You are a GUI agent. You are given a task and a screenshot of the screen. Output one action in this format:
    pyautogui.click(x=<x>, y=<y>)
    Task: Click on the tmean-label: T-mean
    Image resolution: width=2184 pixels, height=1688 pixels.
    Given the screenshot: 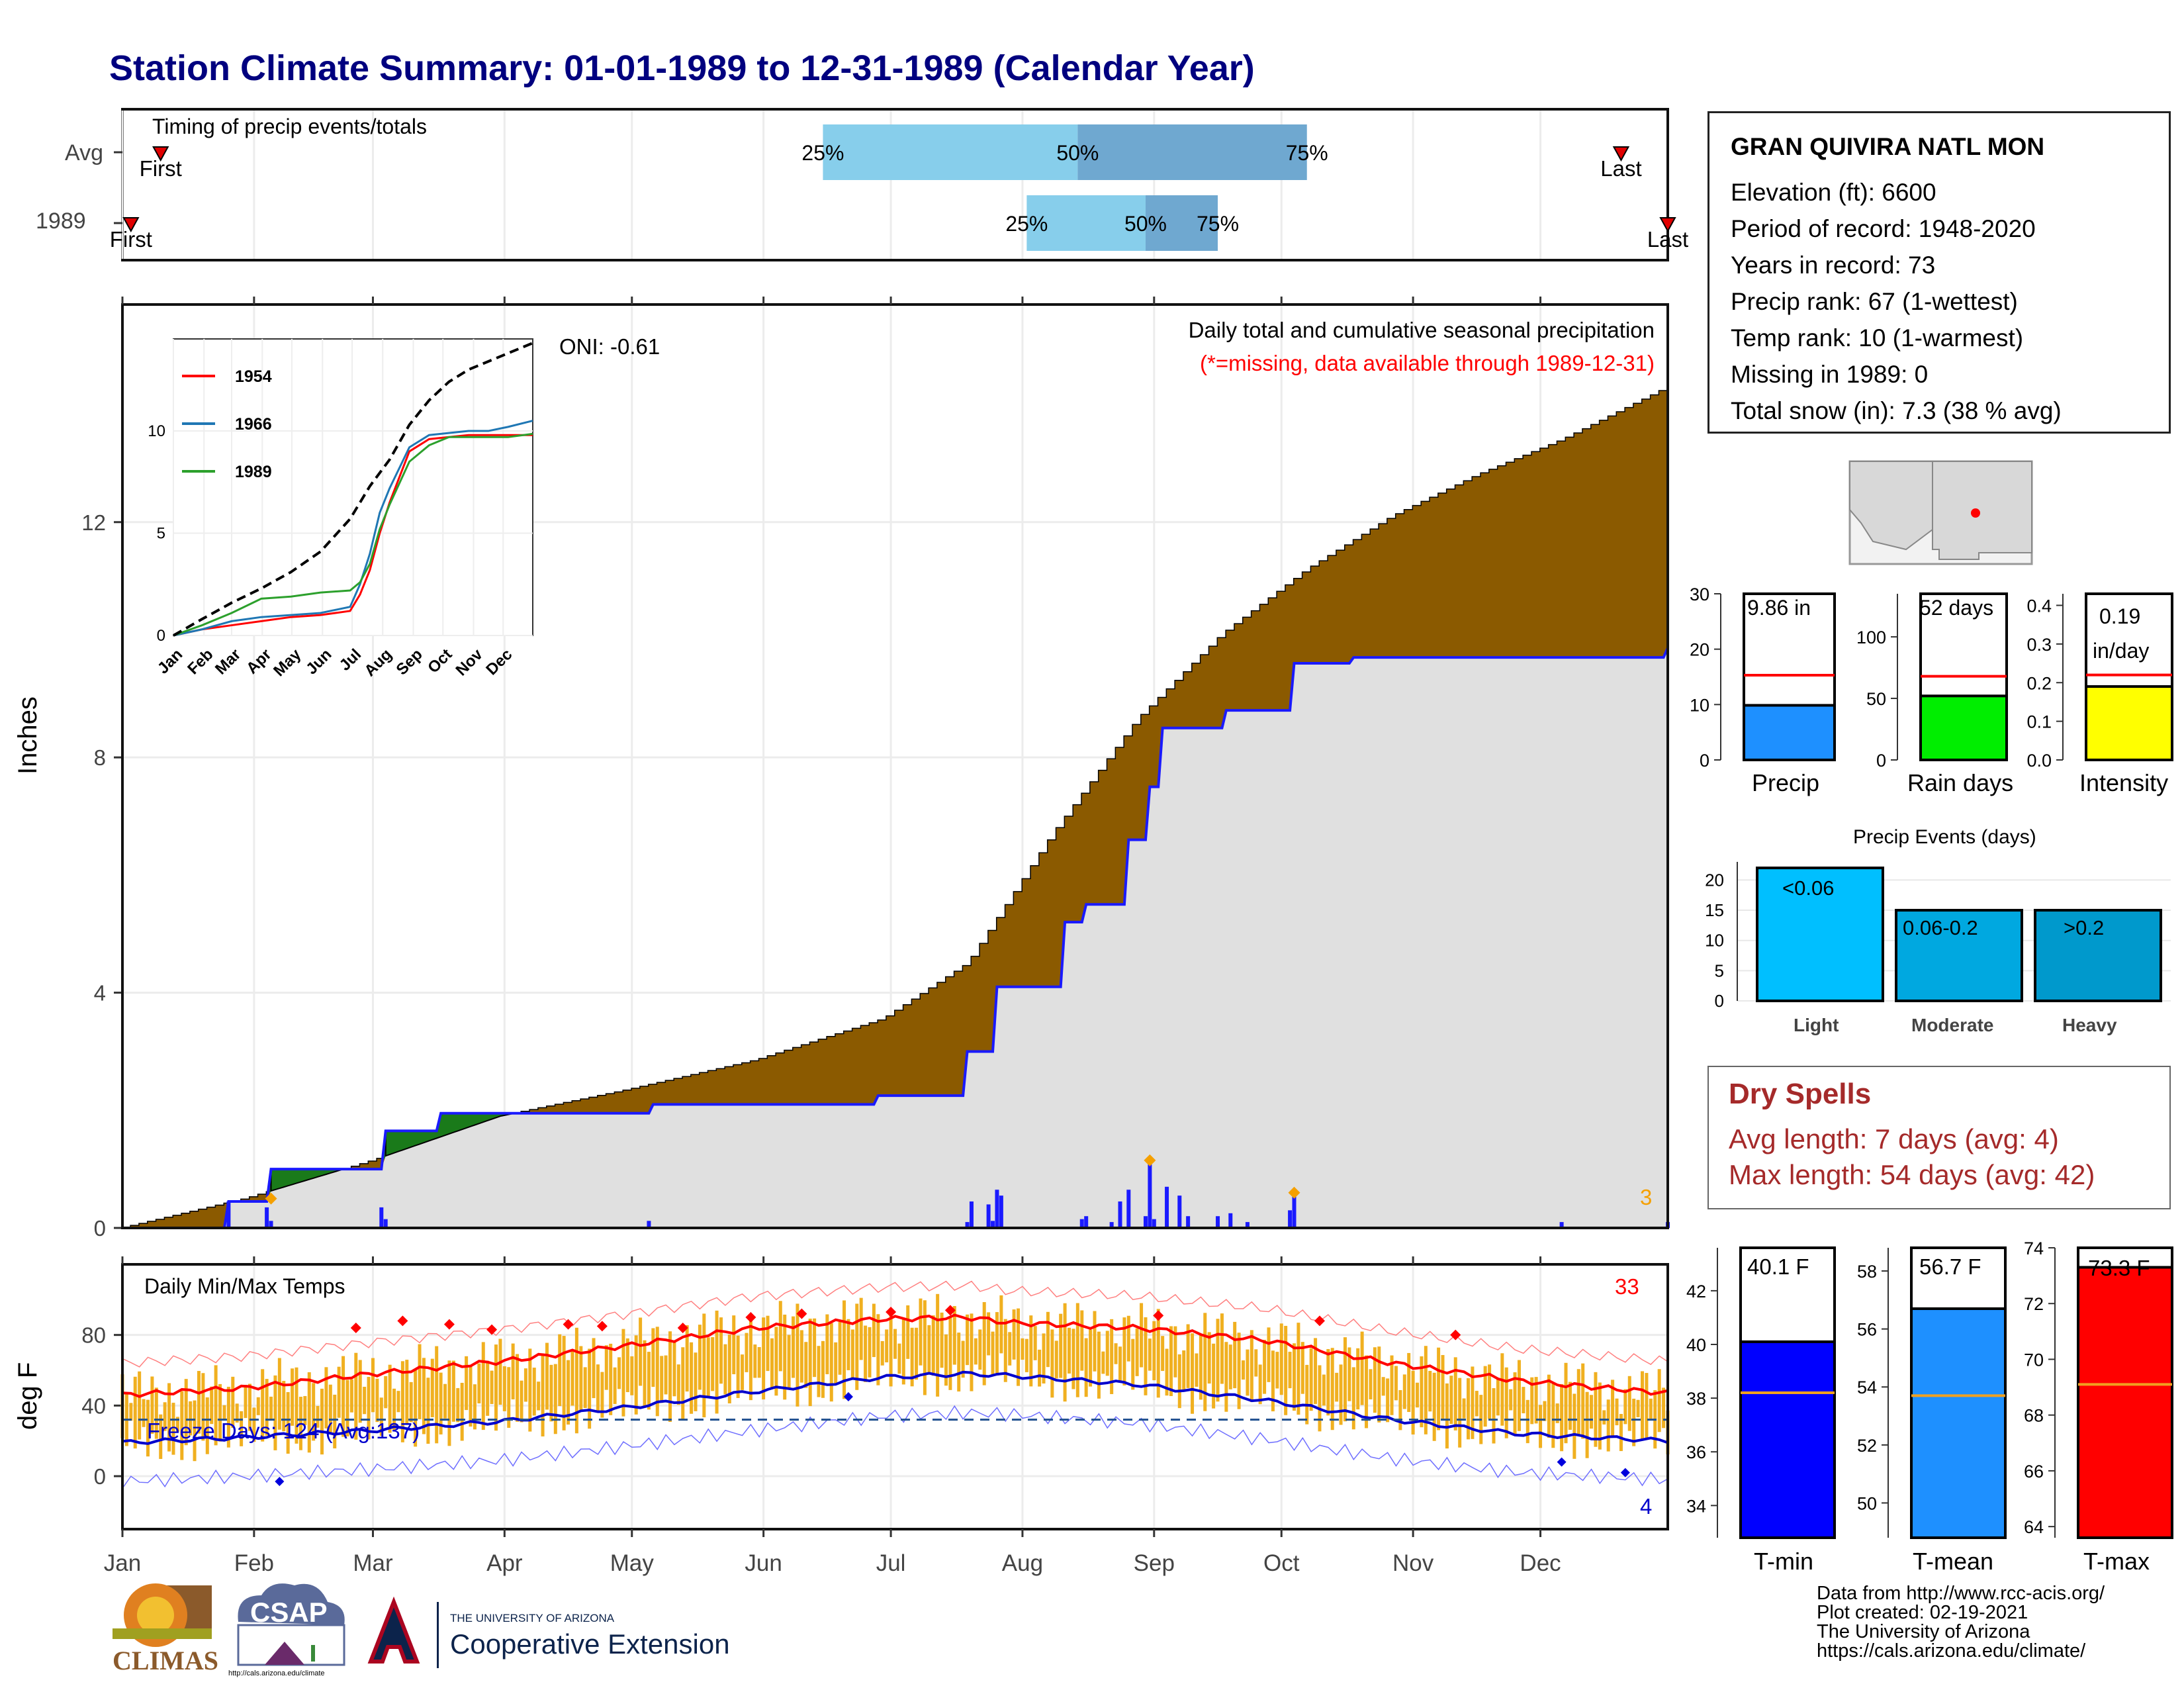 What is the action you would take?
    pyautogui.click(x=1954, y=1561)
    